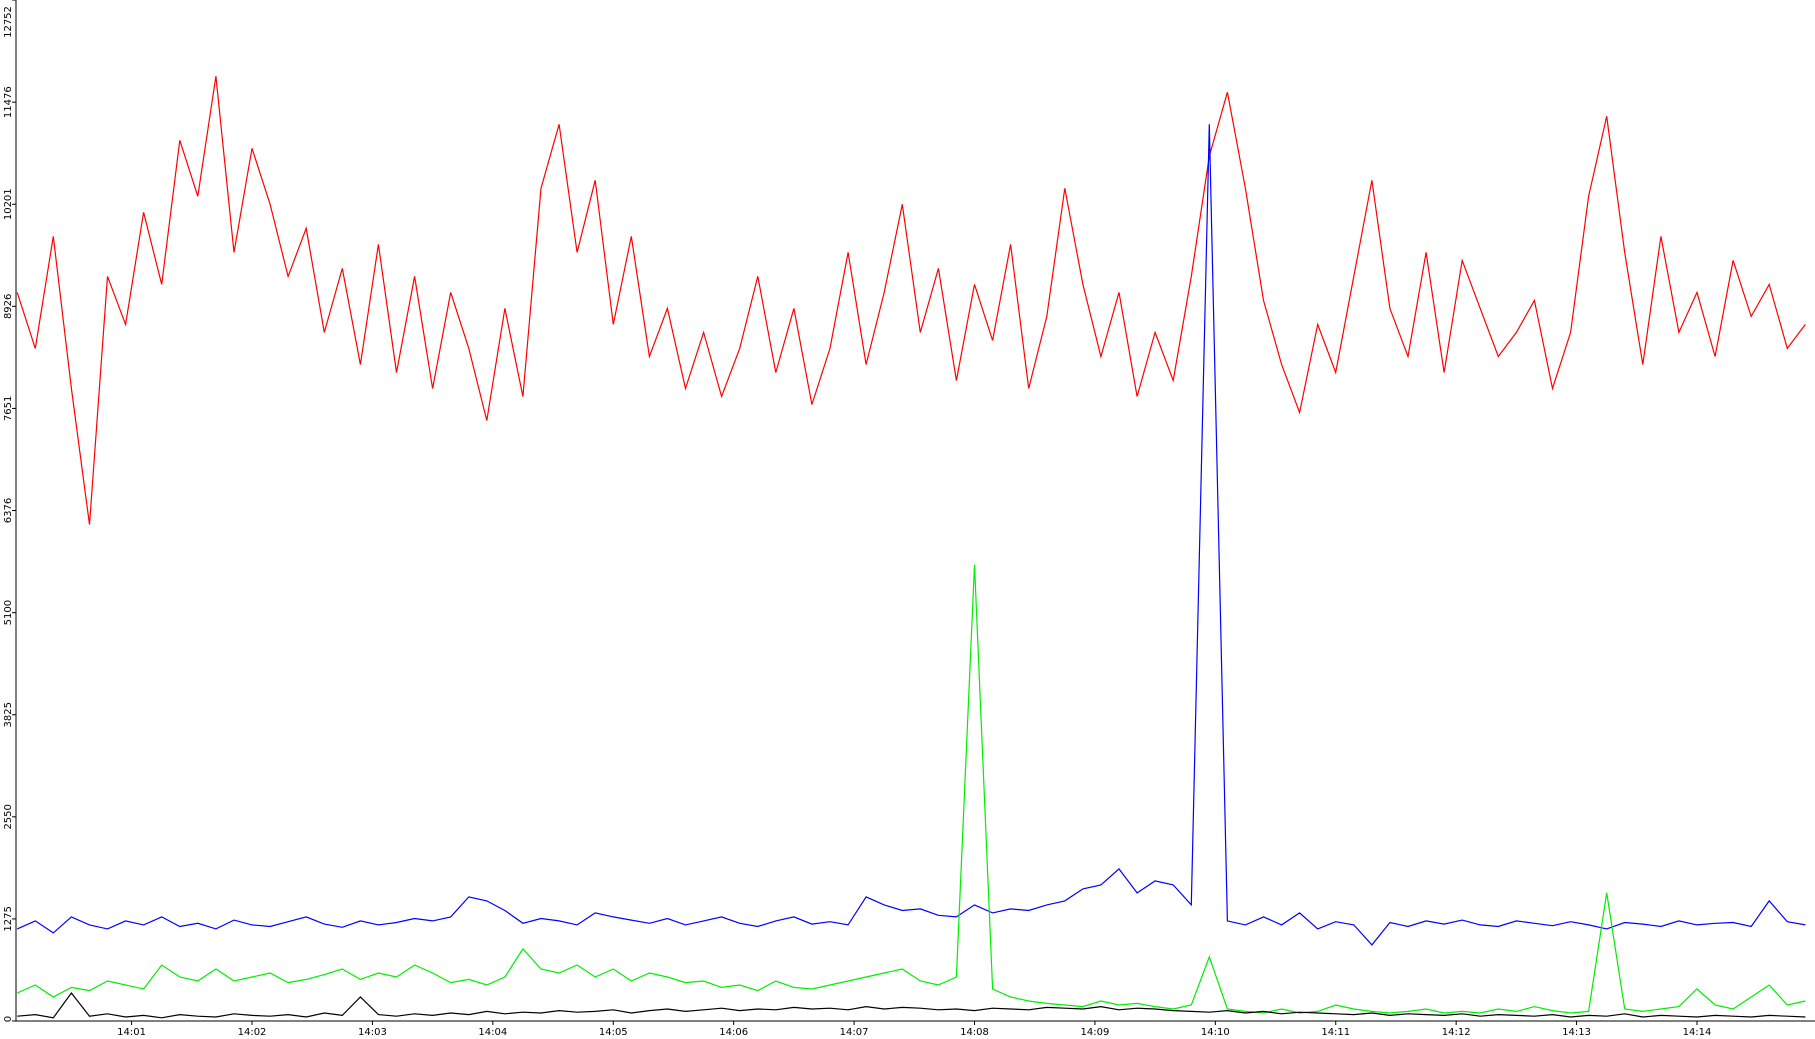 The image size is (1815, 1039). Describe the element at coordinates (8, 22) in the screenshot. I see `y-tick-label: 12752` at that location.